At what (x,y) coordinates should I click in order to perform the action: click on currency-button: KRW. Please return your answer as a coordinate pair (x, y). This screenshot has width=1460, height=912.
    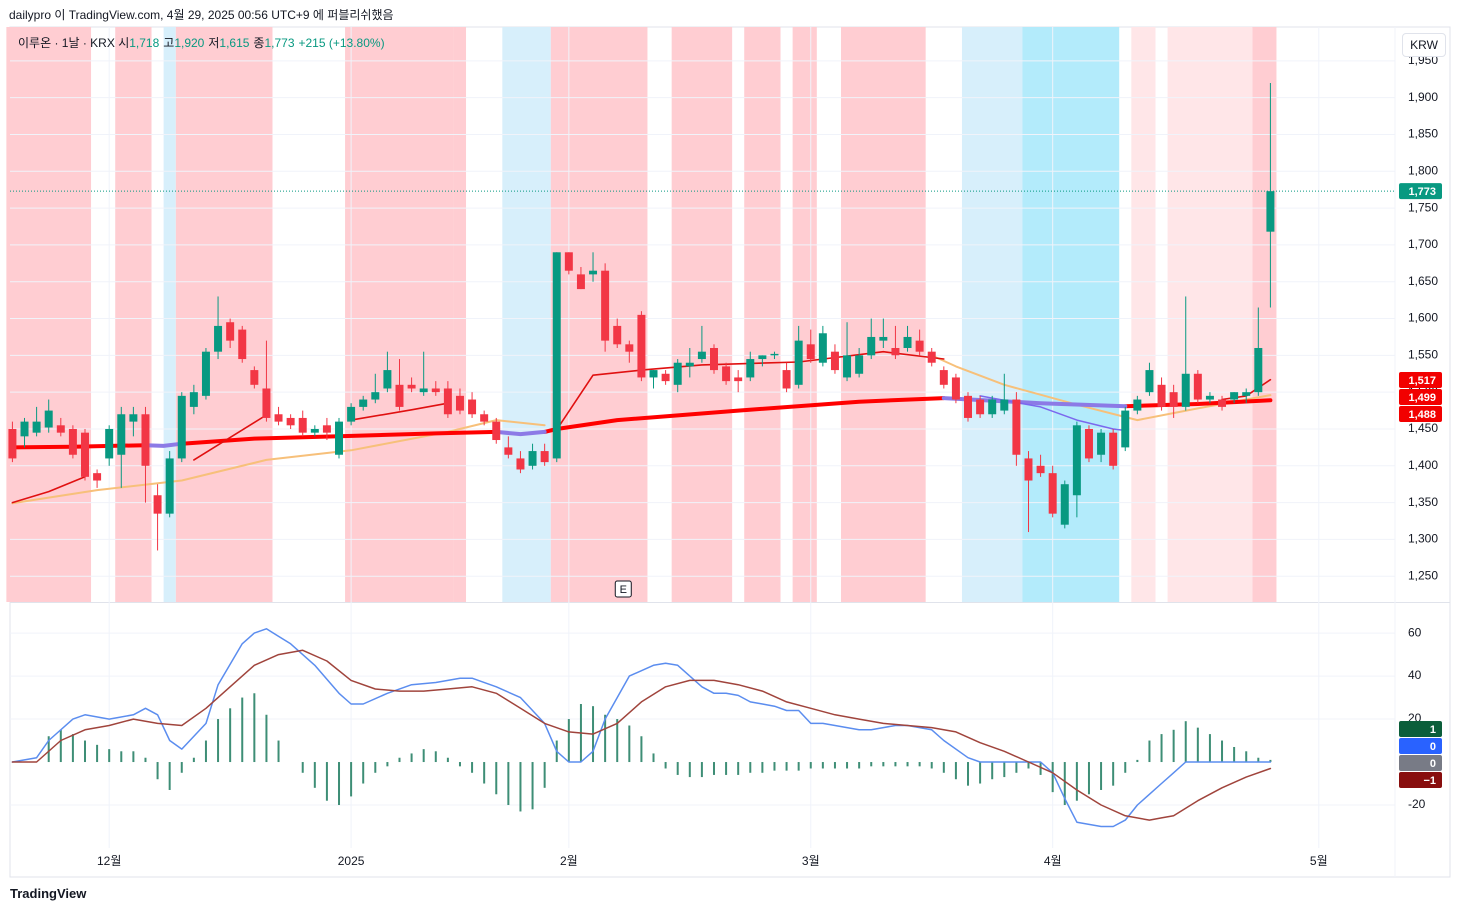
    Looking at the image, I should click on (1424, 45).